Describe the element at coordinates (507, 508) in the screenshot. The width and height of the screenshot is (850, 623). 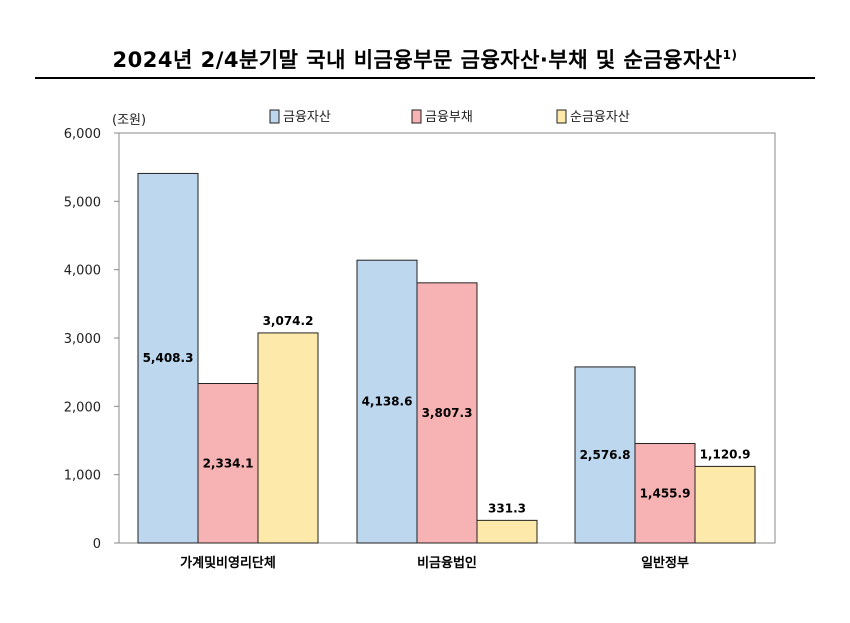
I see `data-label: 331.3` at that location.